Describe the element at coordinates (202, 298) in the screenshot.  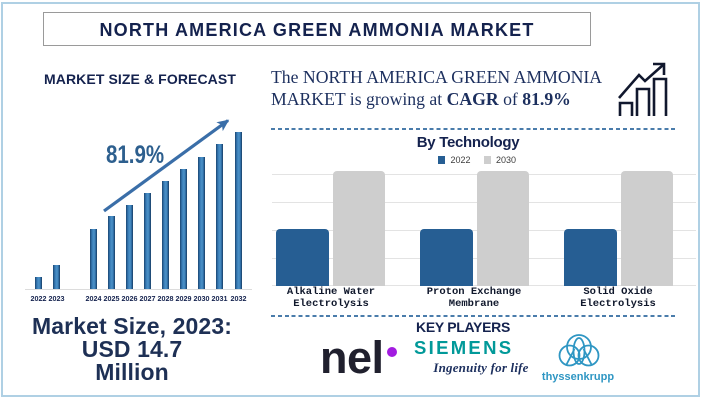
I see `svg-text: 2030` at that location.